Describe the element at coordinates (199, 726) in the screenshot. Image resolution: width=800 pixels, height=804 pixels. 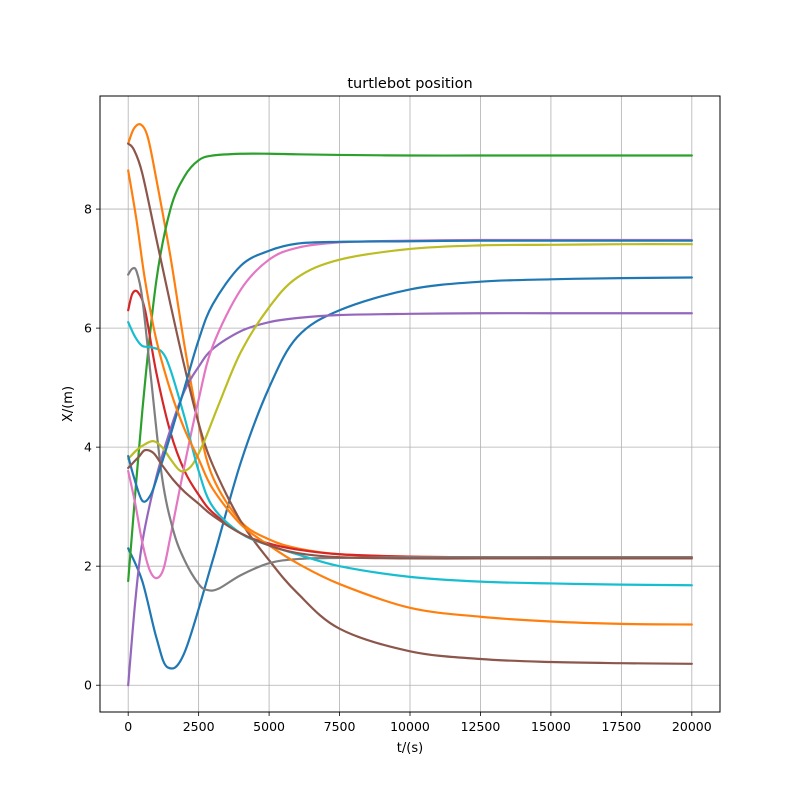
I see `x-tick-label: 2500` at that location.